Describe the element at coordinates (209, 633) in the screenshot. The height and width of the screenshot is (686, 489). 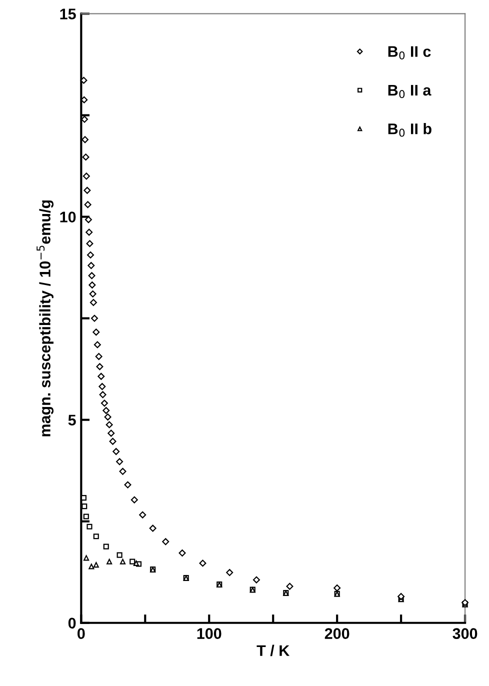
I see `x-tick-label: 100` at that location.